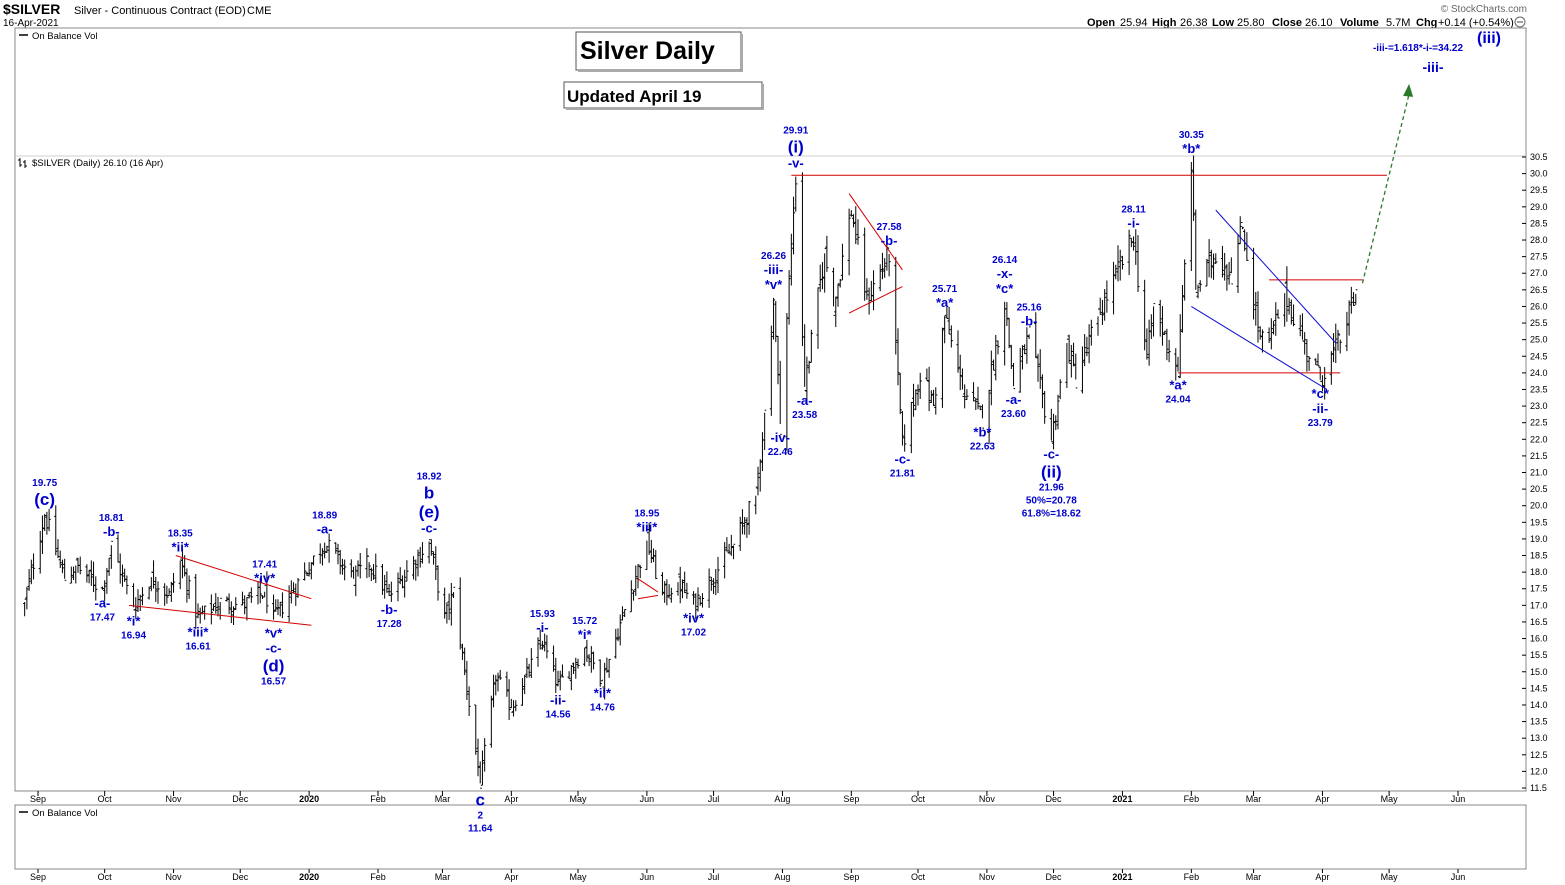  Describe the element at coordinates (1539, 722) in the screenshot. I see `y-tick-label: 13.5` at that location.